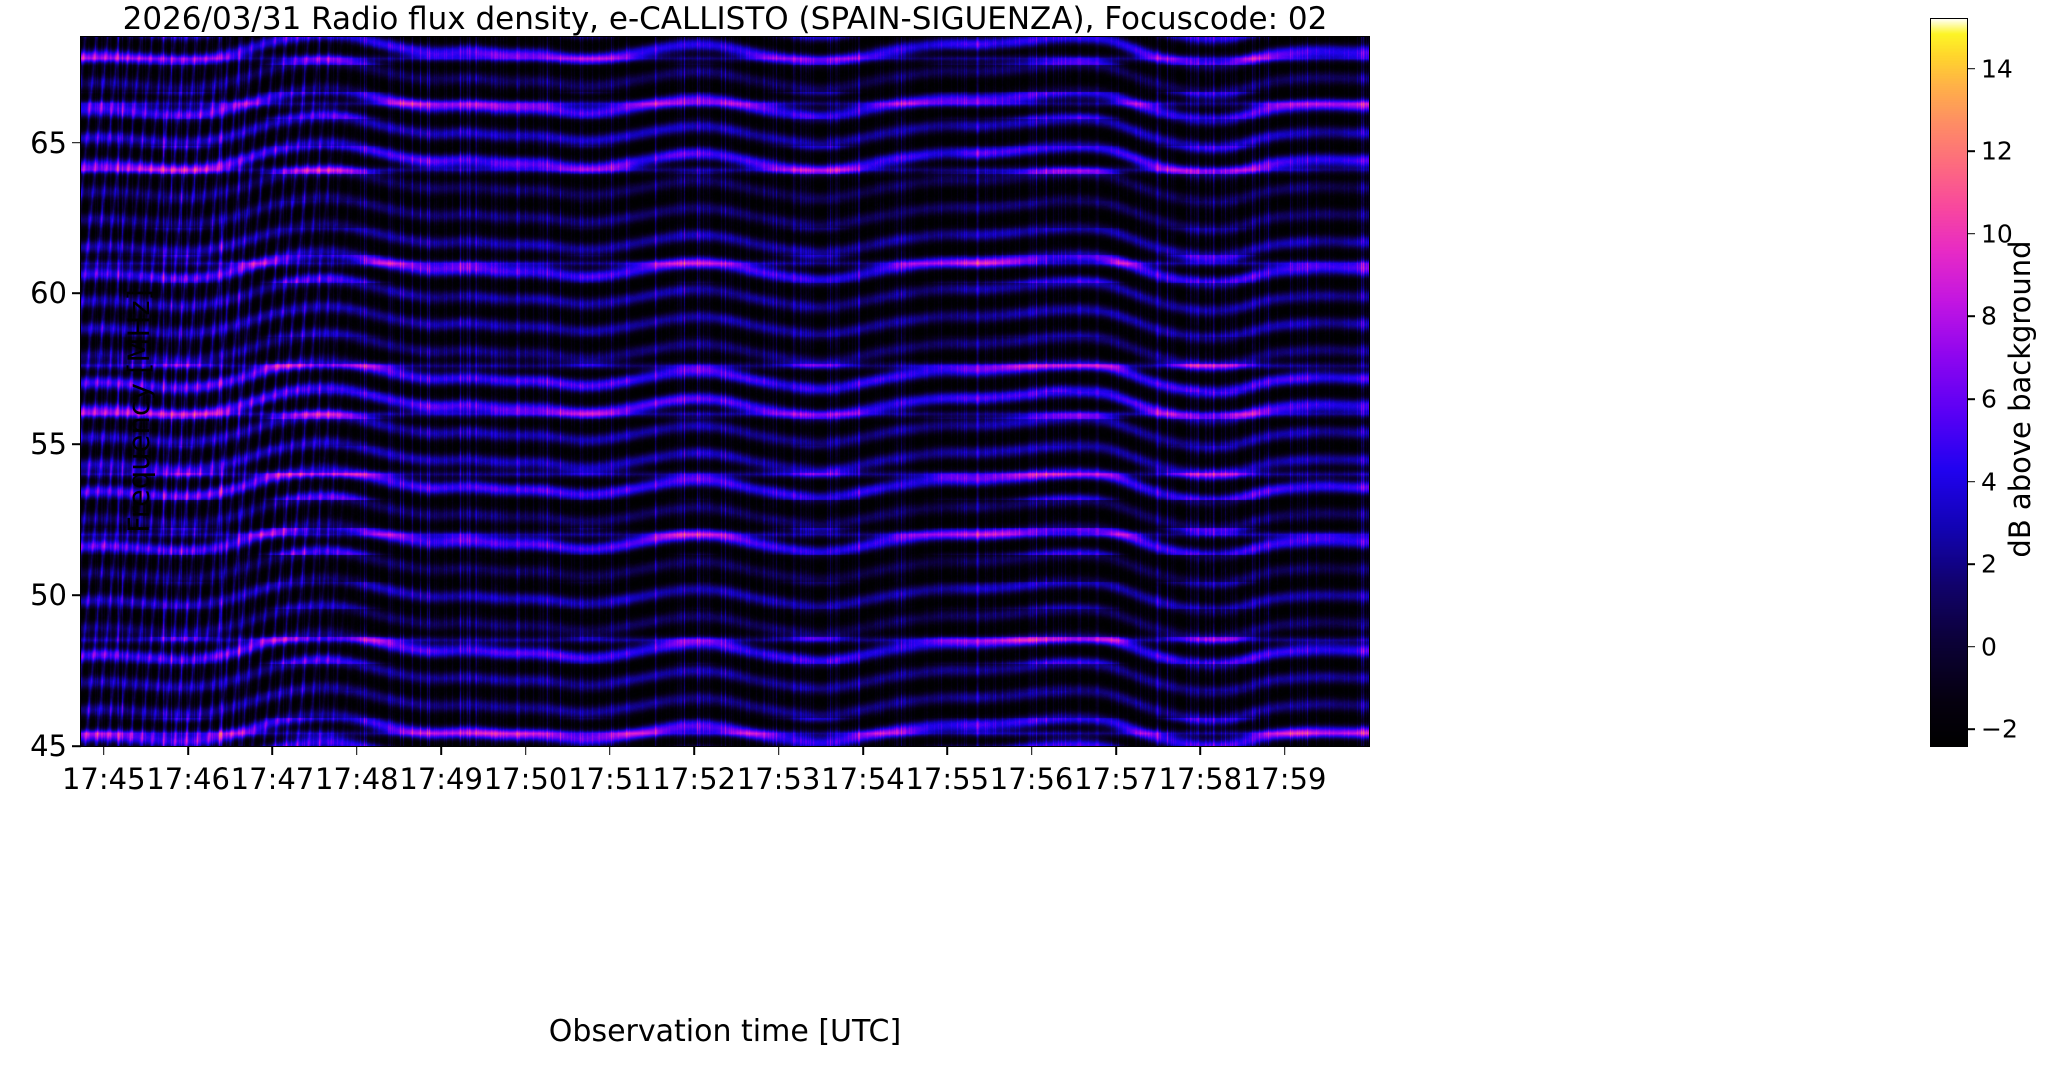 The width and height of the screenshot is (2047, 1067). Describe the element at coordinates (1999, 729) in the screenshot. I see `colorbar-tick-label: −2` at that location.